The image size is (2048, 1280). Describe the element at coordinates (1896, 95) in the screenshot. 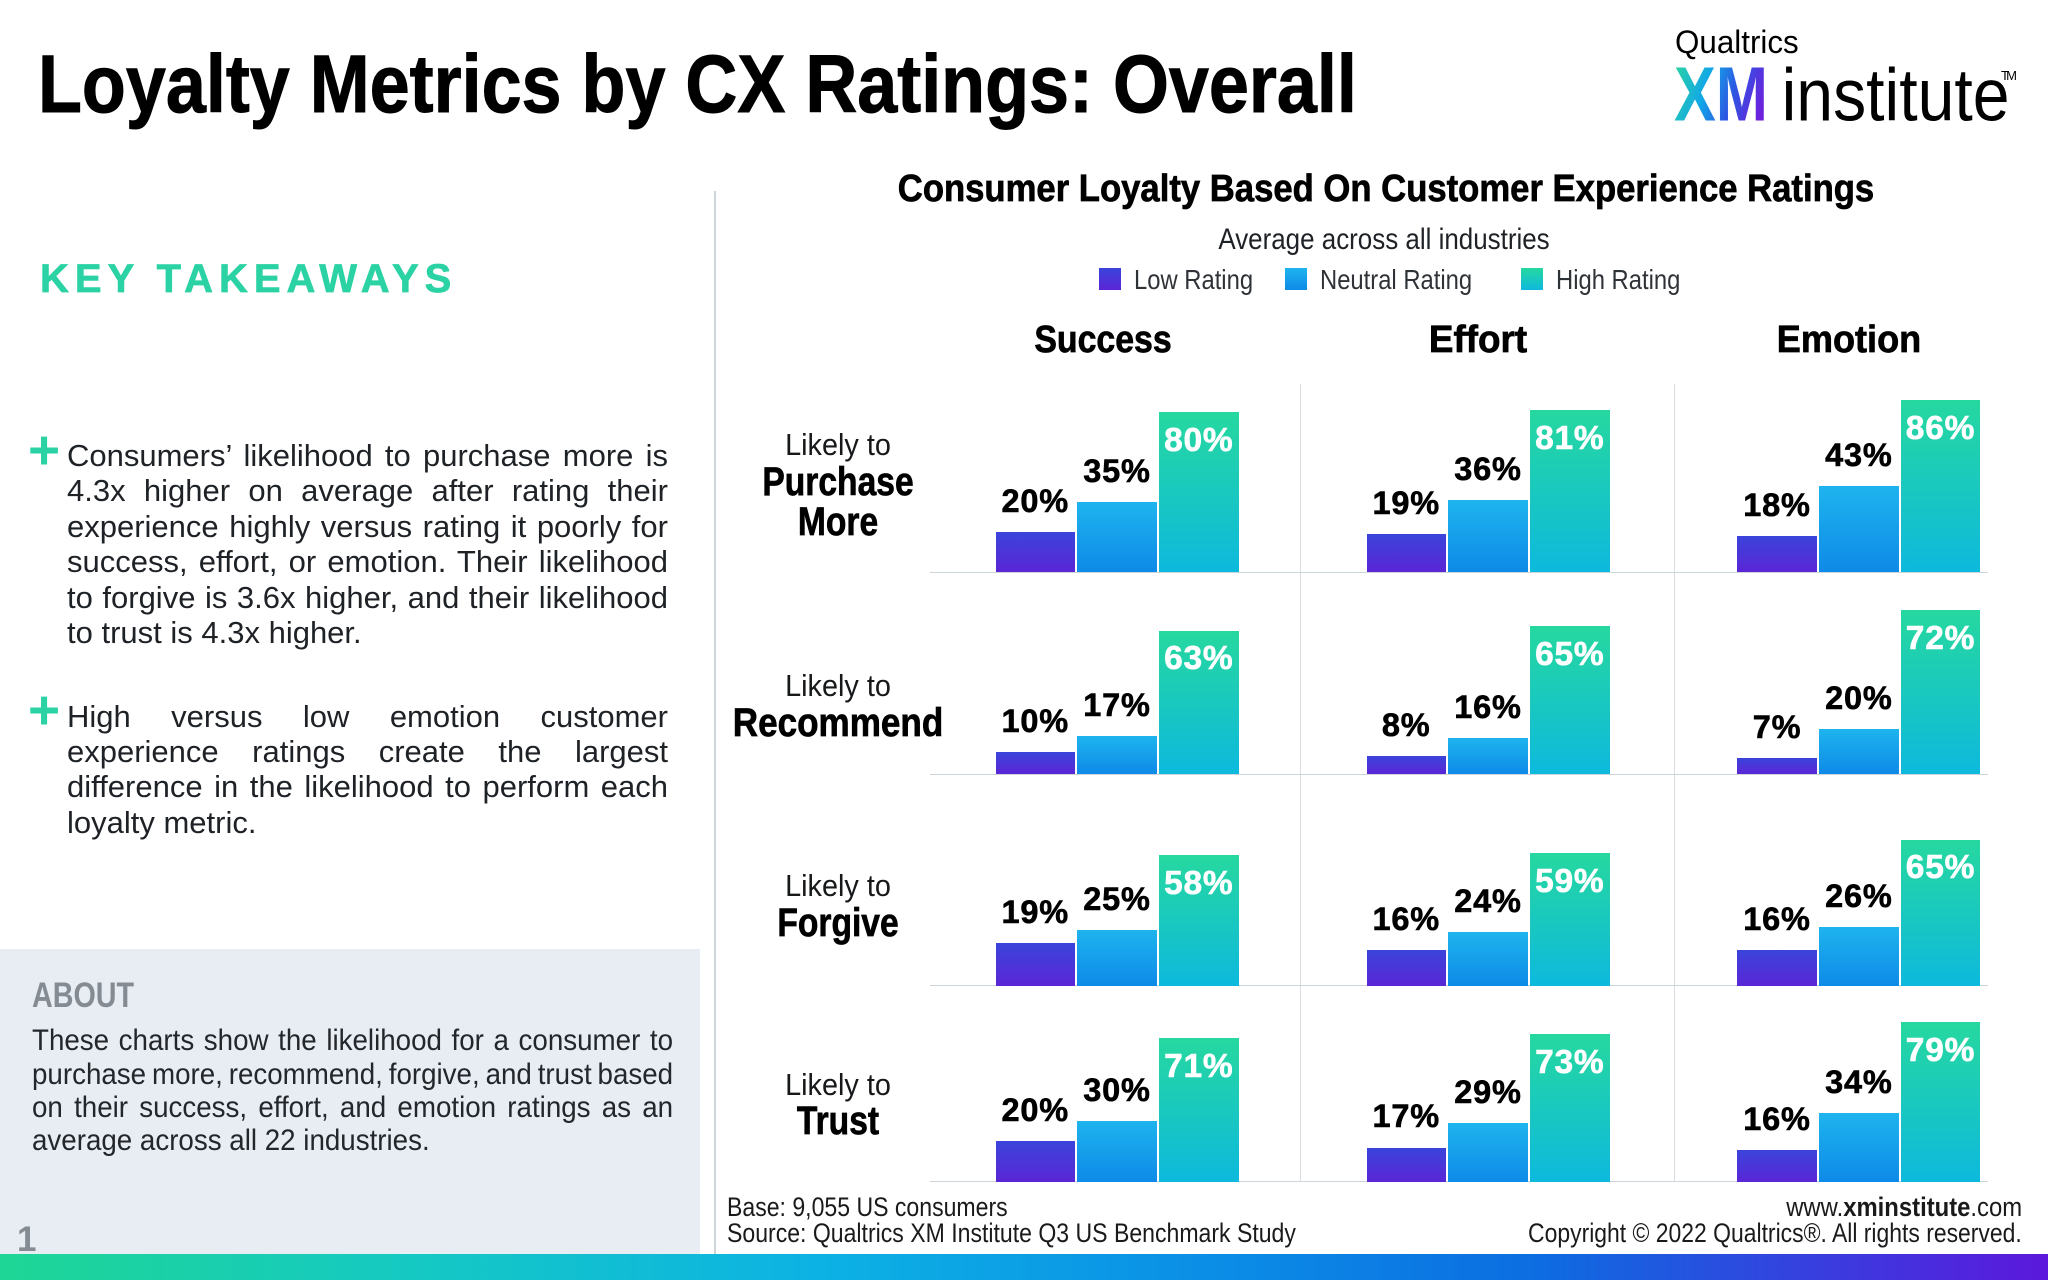

I see `svg-text: institute` at that location.